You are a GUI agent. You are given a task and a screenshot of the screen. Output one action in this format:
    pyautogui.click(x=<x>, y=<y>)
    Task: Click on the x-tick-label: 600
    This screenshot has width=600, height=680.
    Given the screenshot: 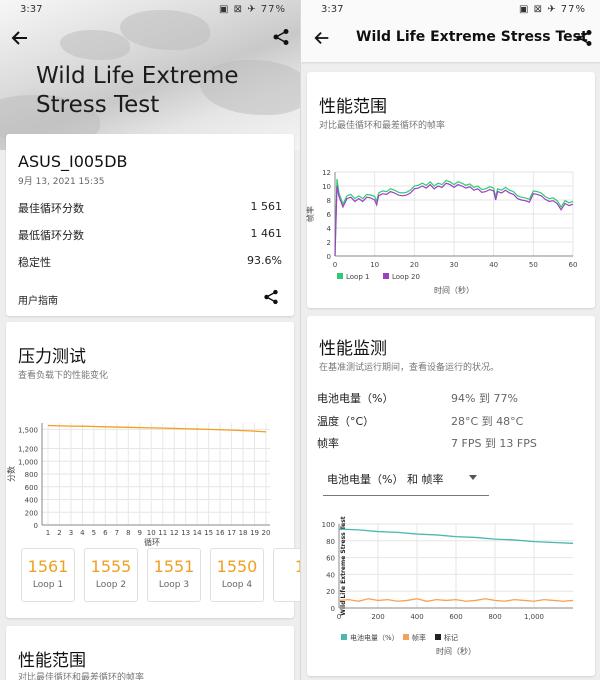 What is the action you would take?
    pyautogui.click(x=455, y=617)
    